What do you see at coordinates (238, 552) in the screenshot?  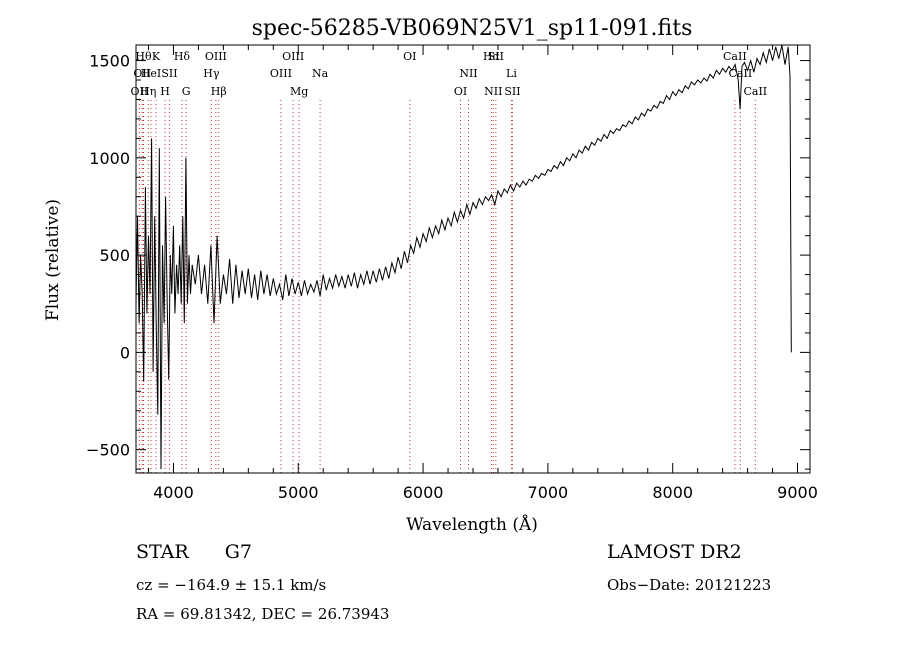 I see `object-subclass: G7` at bounding box center [238, 552].